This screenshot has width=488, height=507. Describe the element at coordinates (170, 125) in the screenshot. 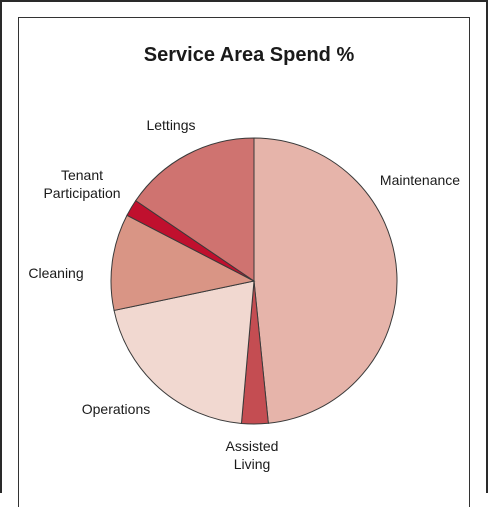

I see `slice-label-lettings: Lettings` at that location.